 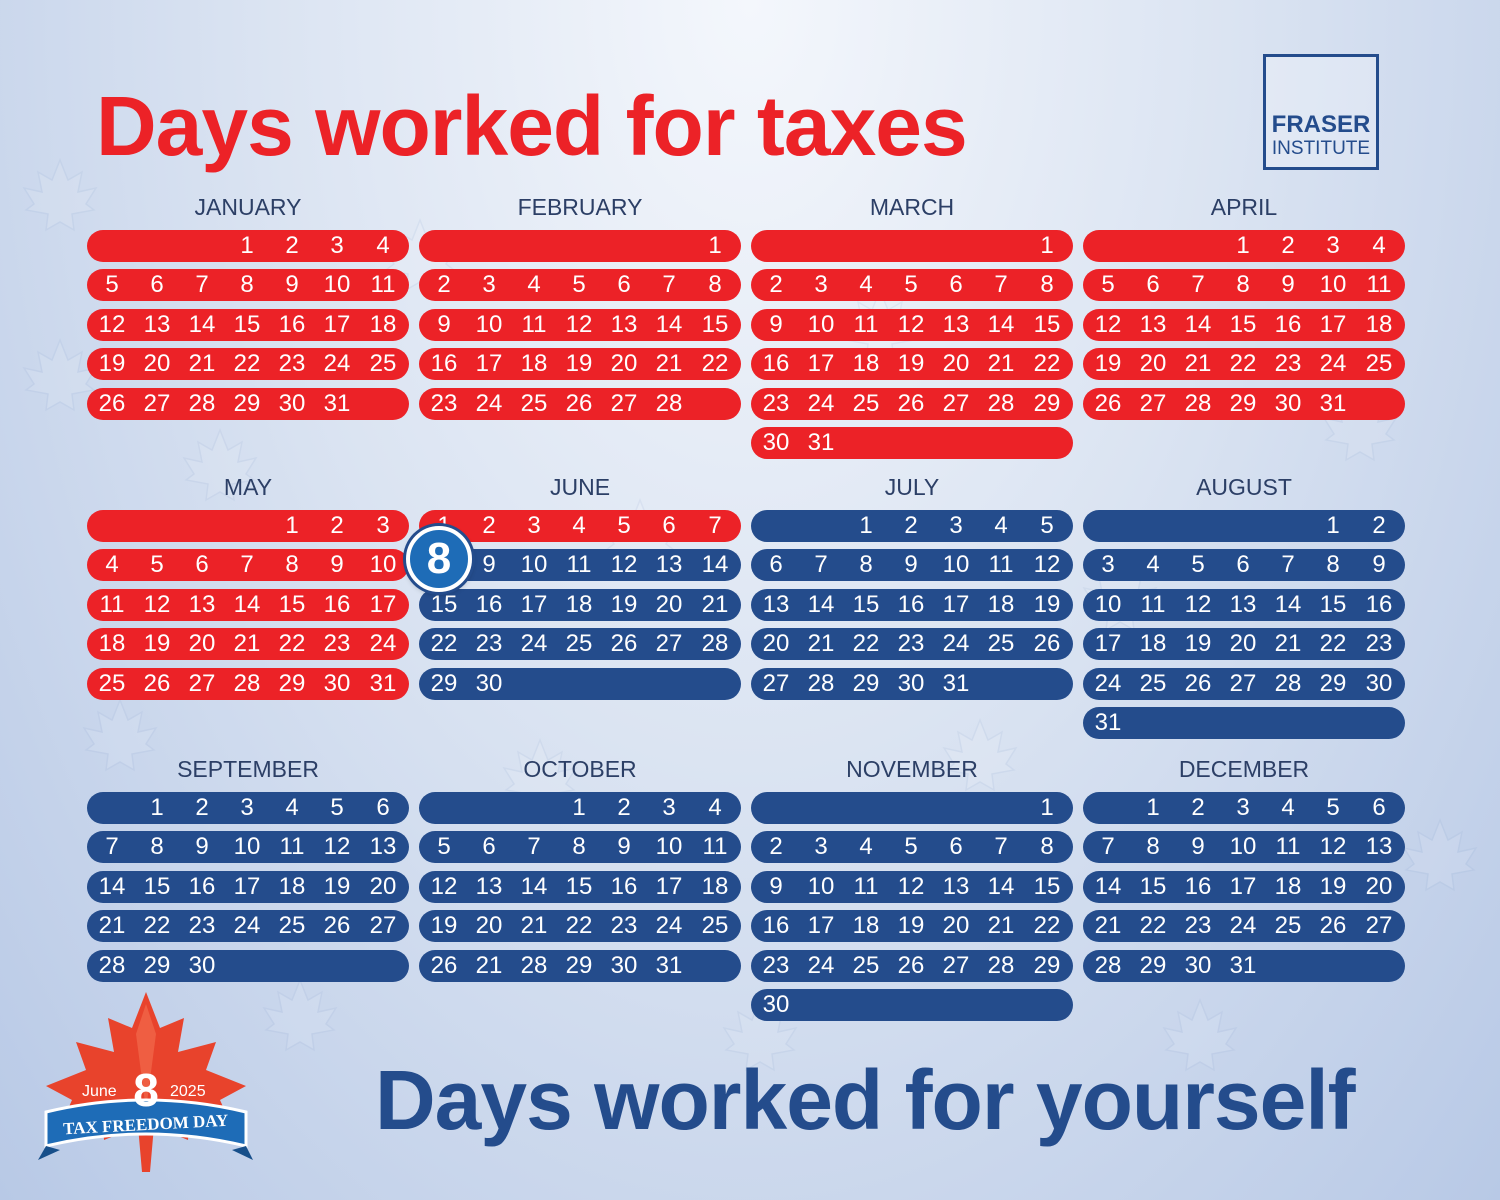 I want to click on week-row: 3 4 5 6 7 8 9, so click(x=1244, y=565).